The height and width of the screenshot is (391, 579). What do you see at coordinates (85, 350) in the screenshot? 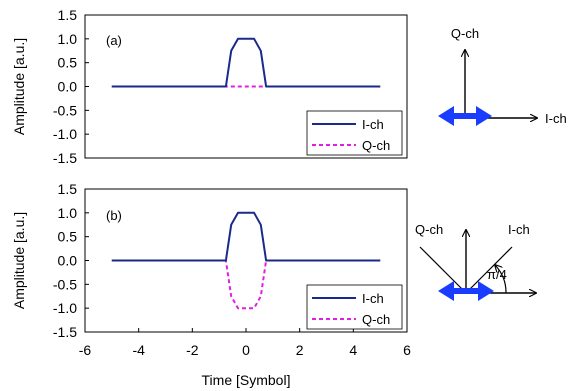
I see `x-tick-label: -6` at bounding box center [85, 350].